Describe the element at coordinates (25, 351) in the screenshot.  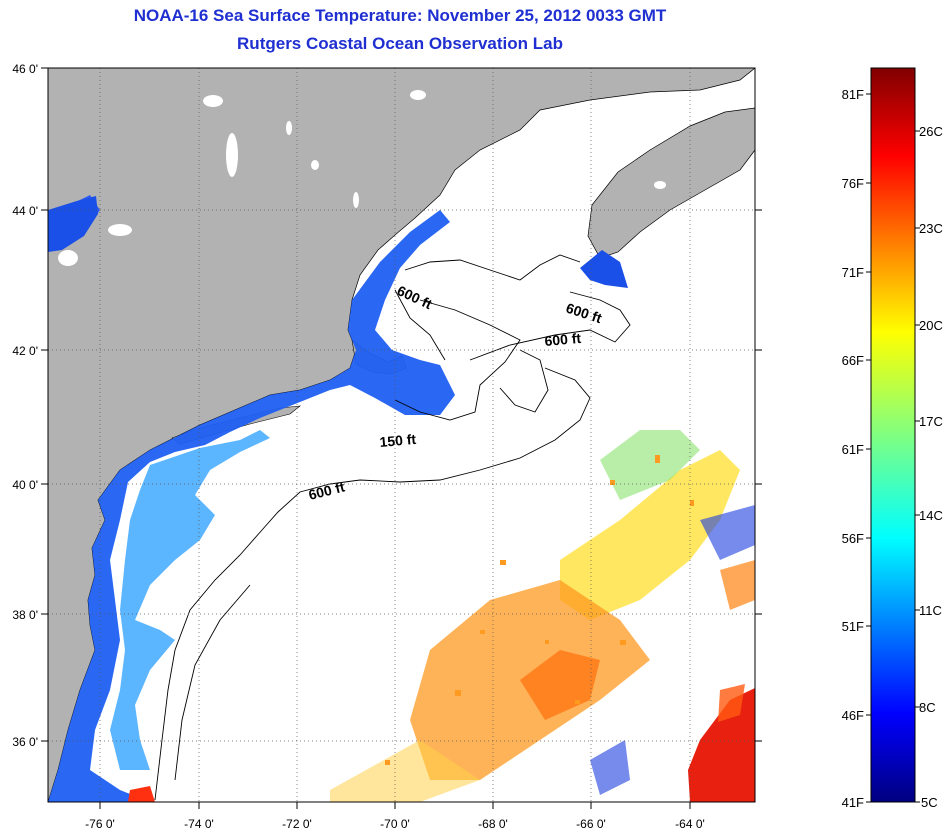
I see `lat-label: 42 0'` at that location.